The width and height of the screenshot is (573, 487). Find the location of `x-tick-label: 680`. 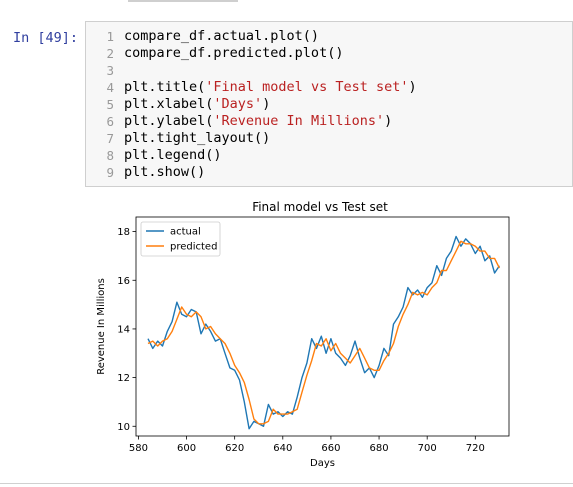

x-tick-label: 680 is located at coordinates (379, 448).